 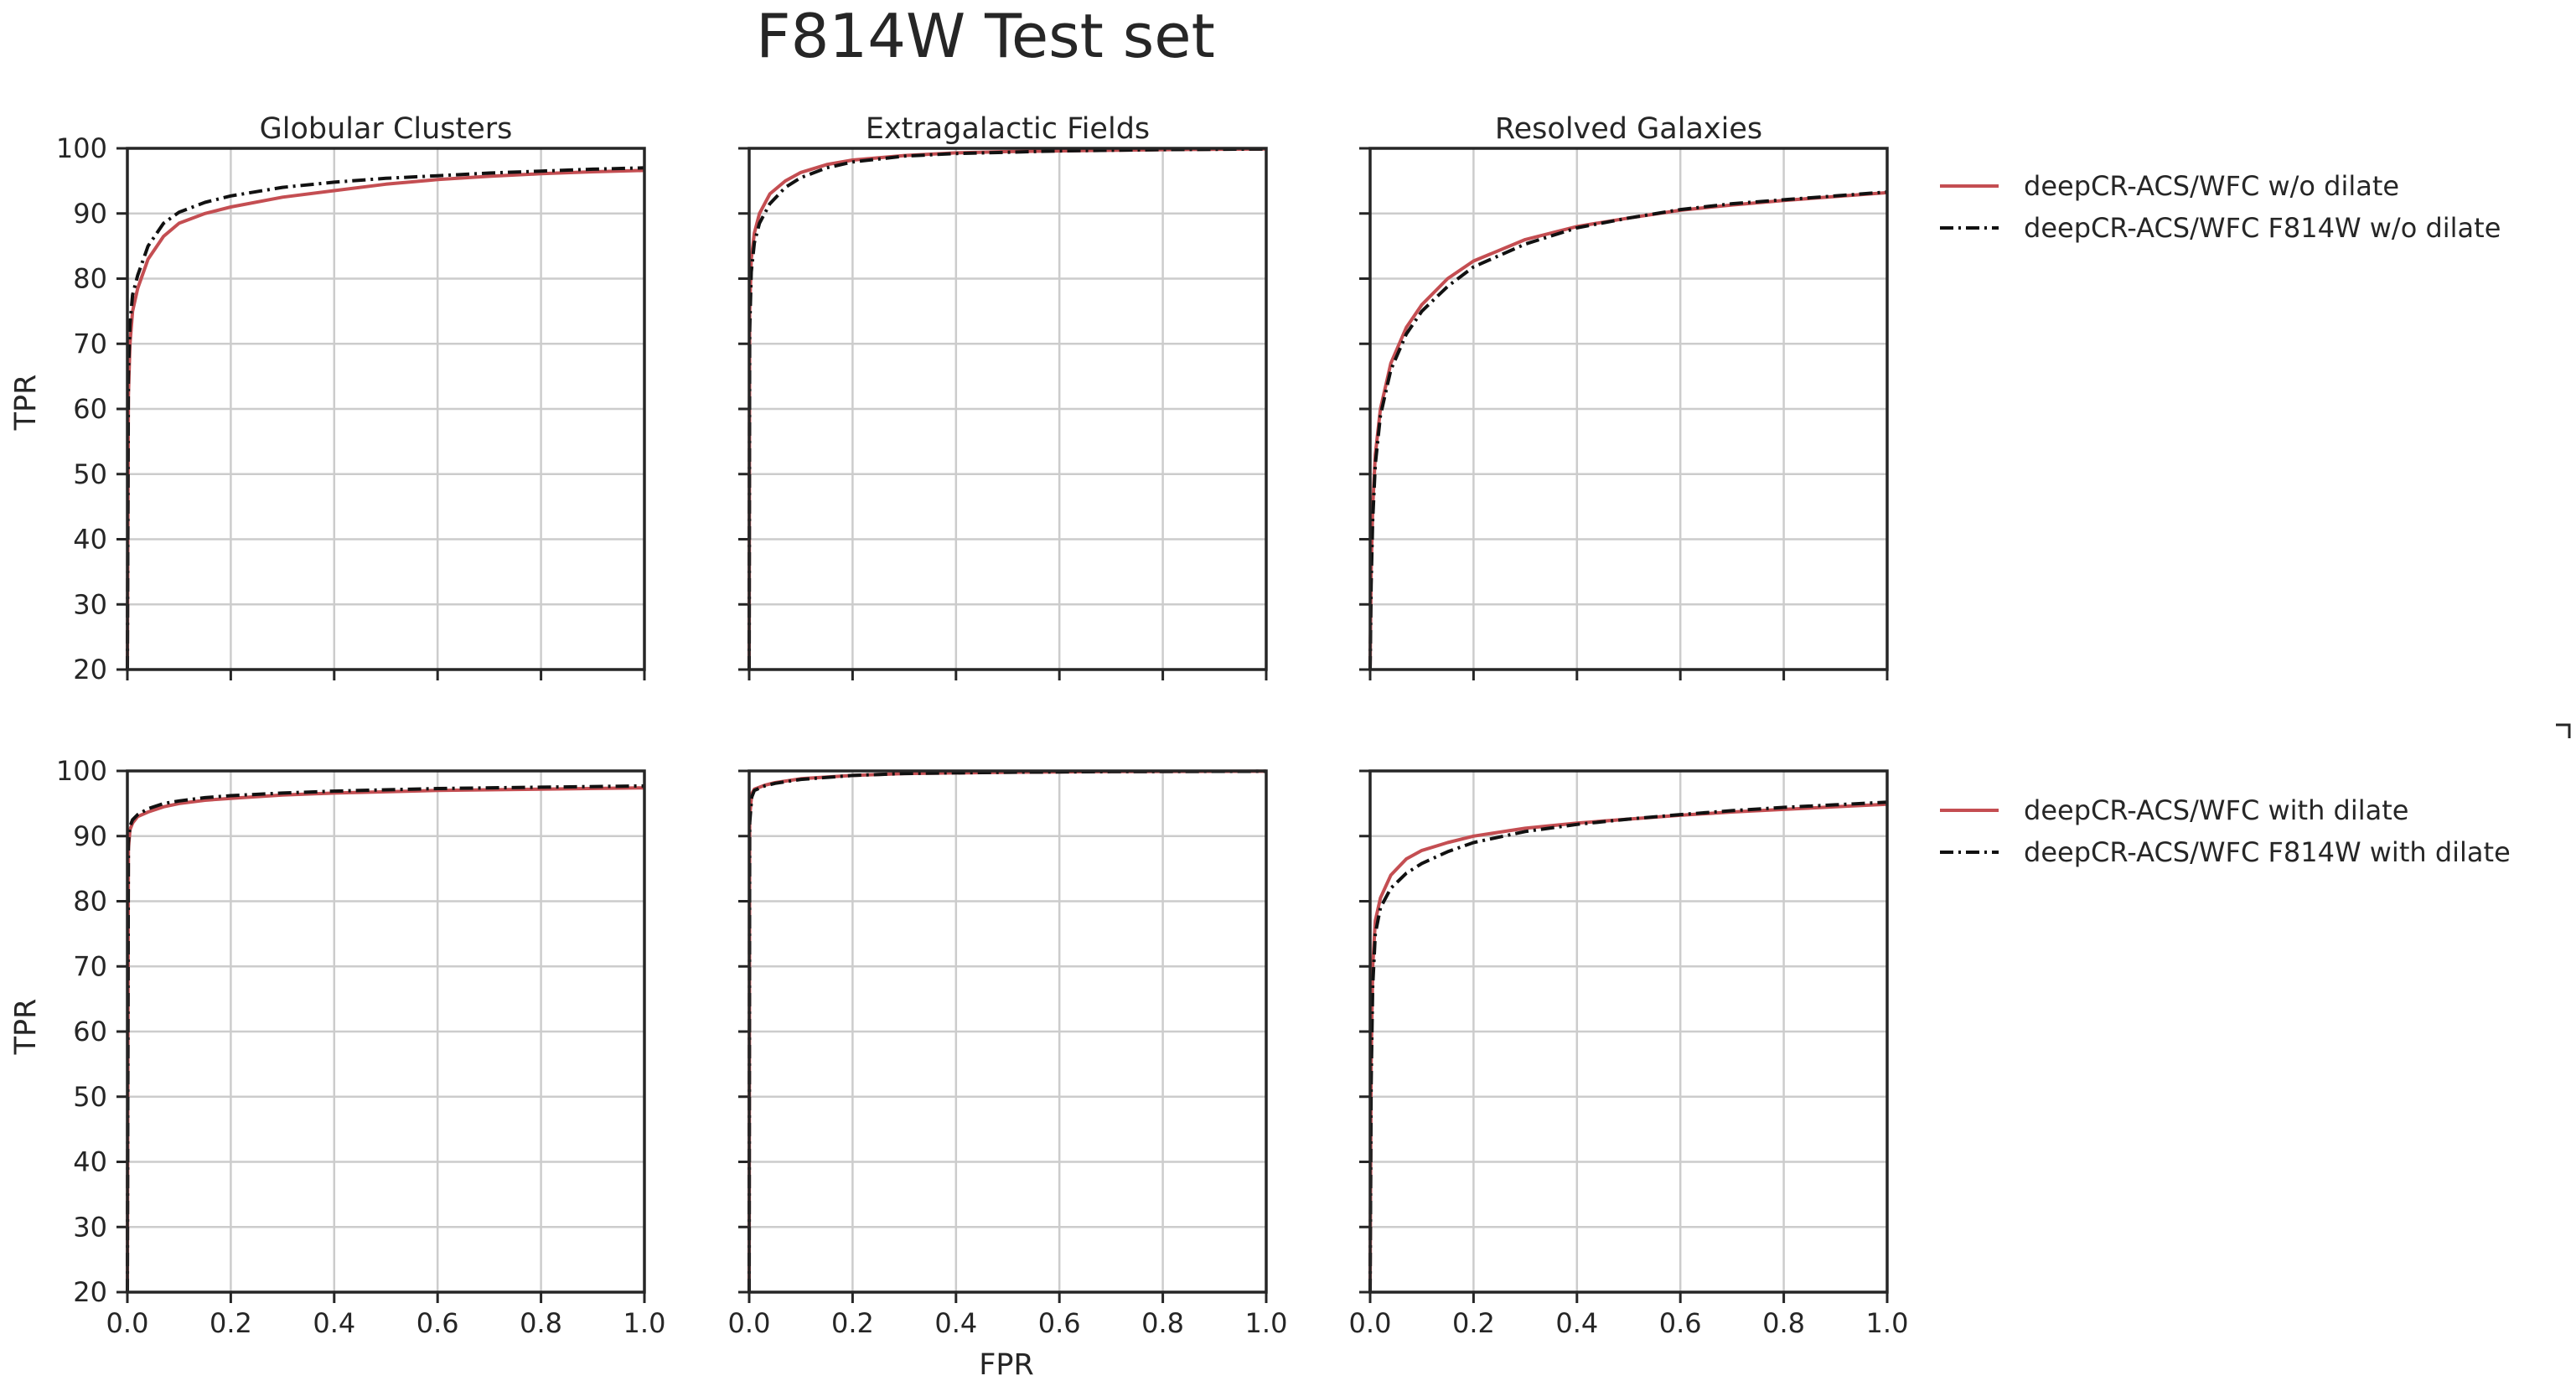 What do you see at coordinates (386, 129) in the screenshot?
I see `panel-title: Globular Clusters` at bounding box center [386, 129].